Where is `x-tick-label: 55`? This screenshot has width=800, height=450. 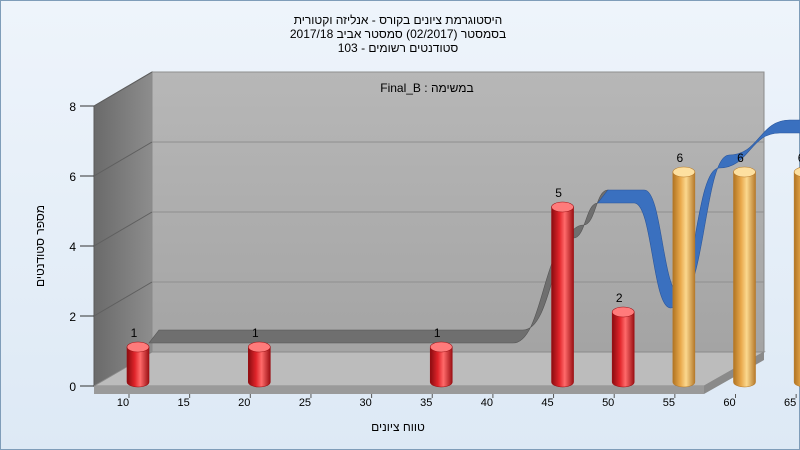
x-tick-label: 55 is located at coordinates (669, 403).